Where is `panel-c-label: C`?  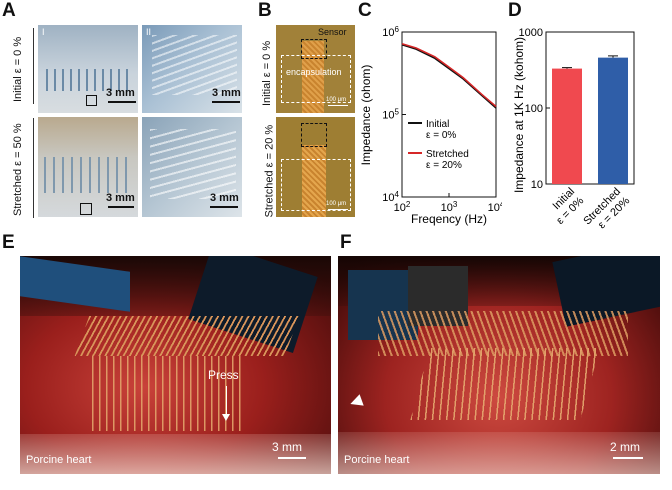 panel-c-label: C is located at coordinates (365, 10).